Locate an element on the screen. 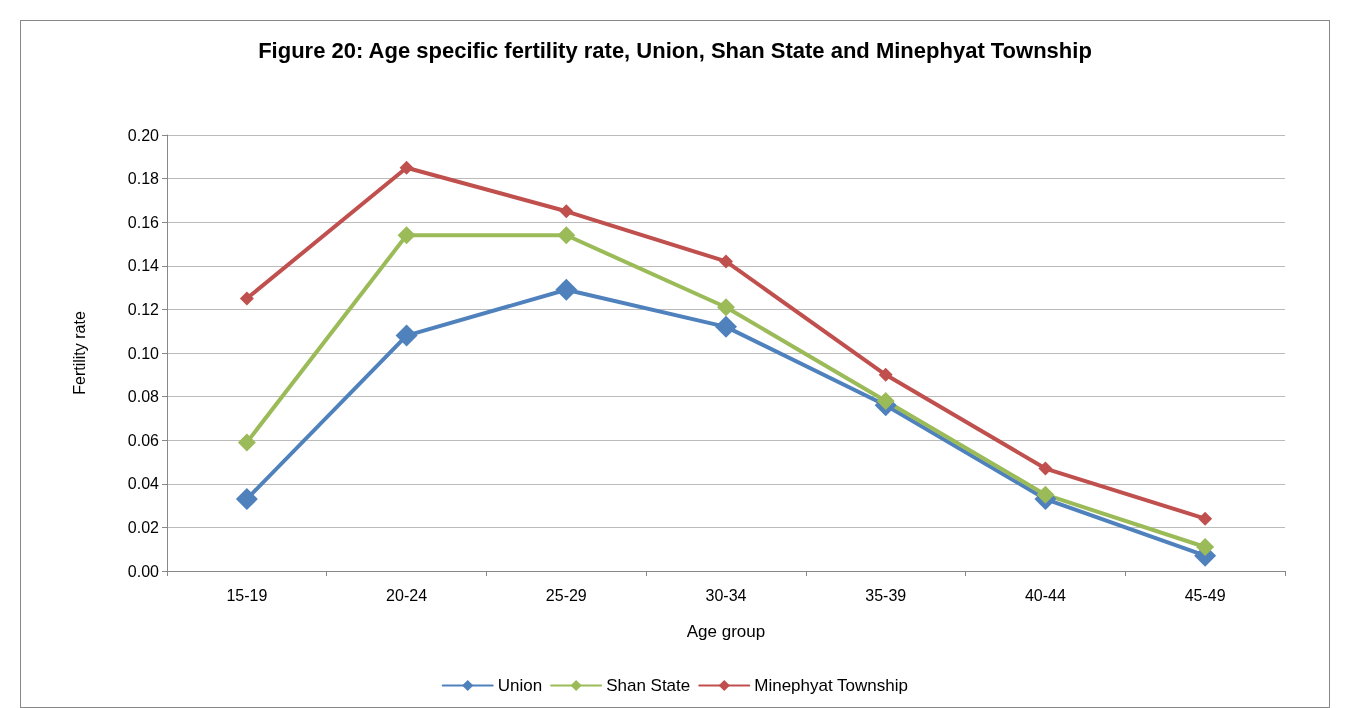 The image size is (1352, 708). y-tick-label: 0.14 is located at coordinates (143, 266).